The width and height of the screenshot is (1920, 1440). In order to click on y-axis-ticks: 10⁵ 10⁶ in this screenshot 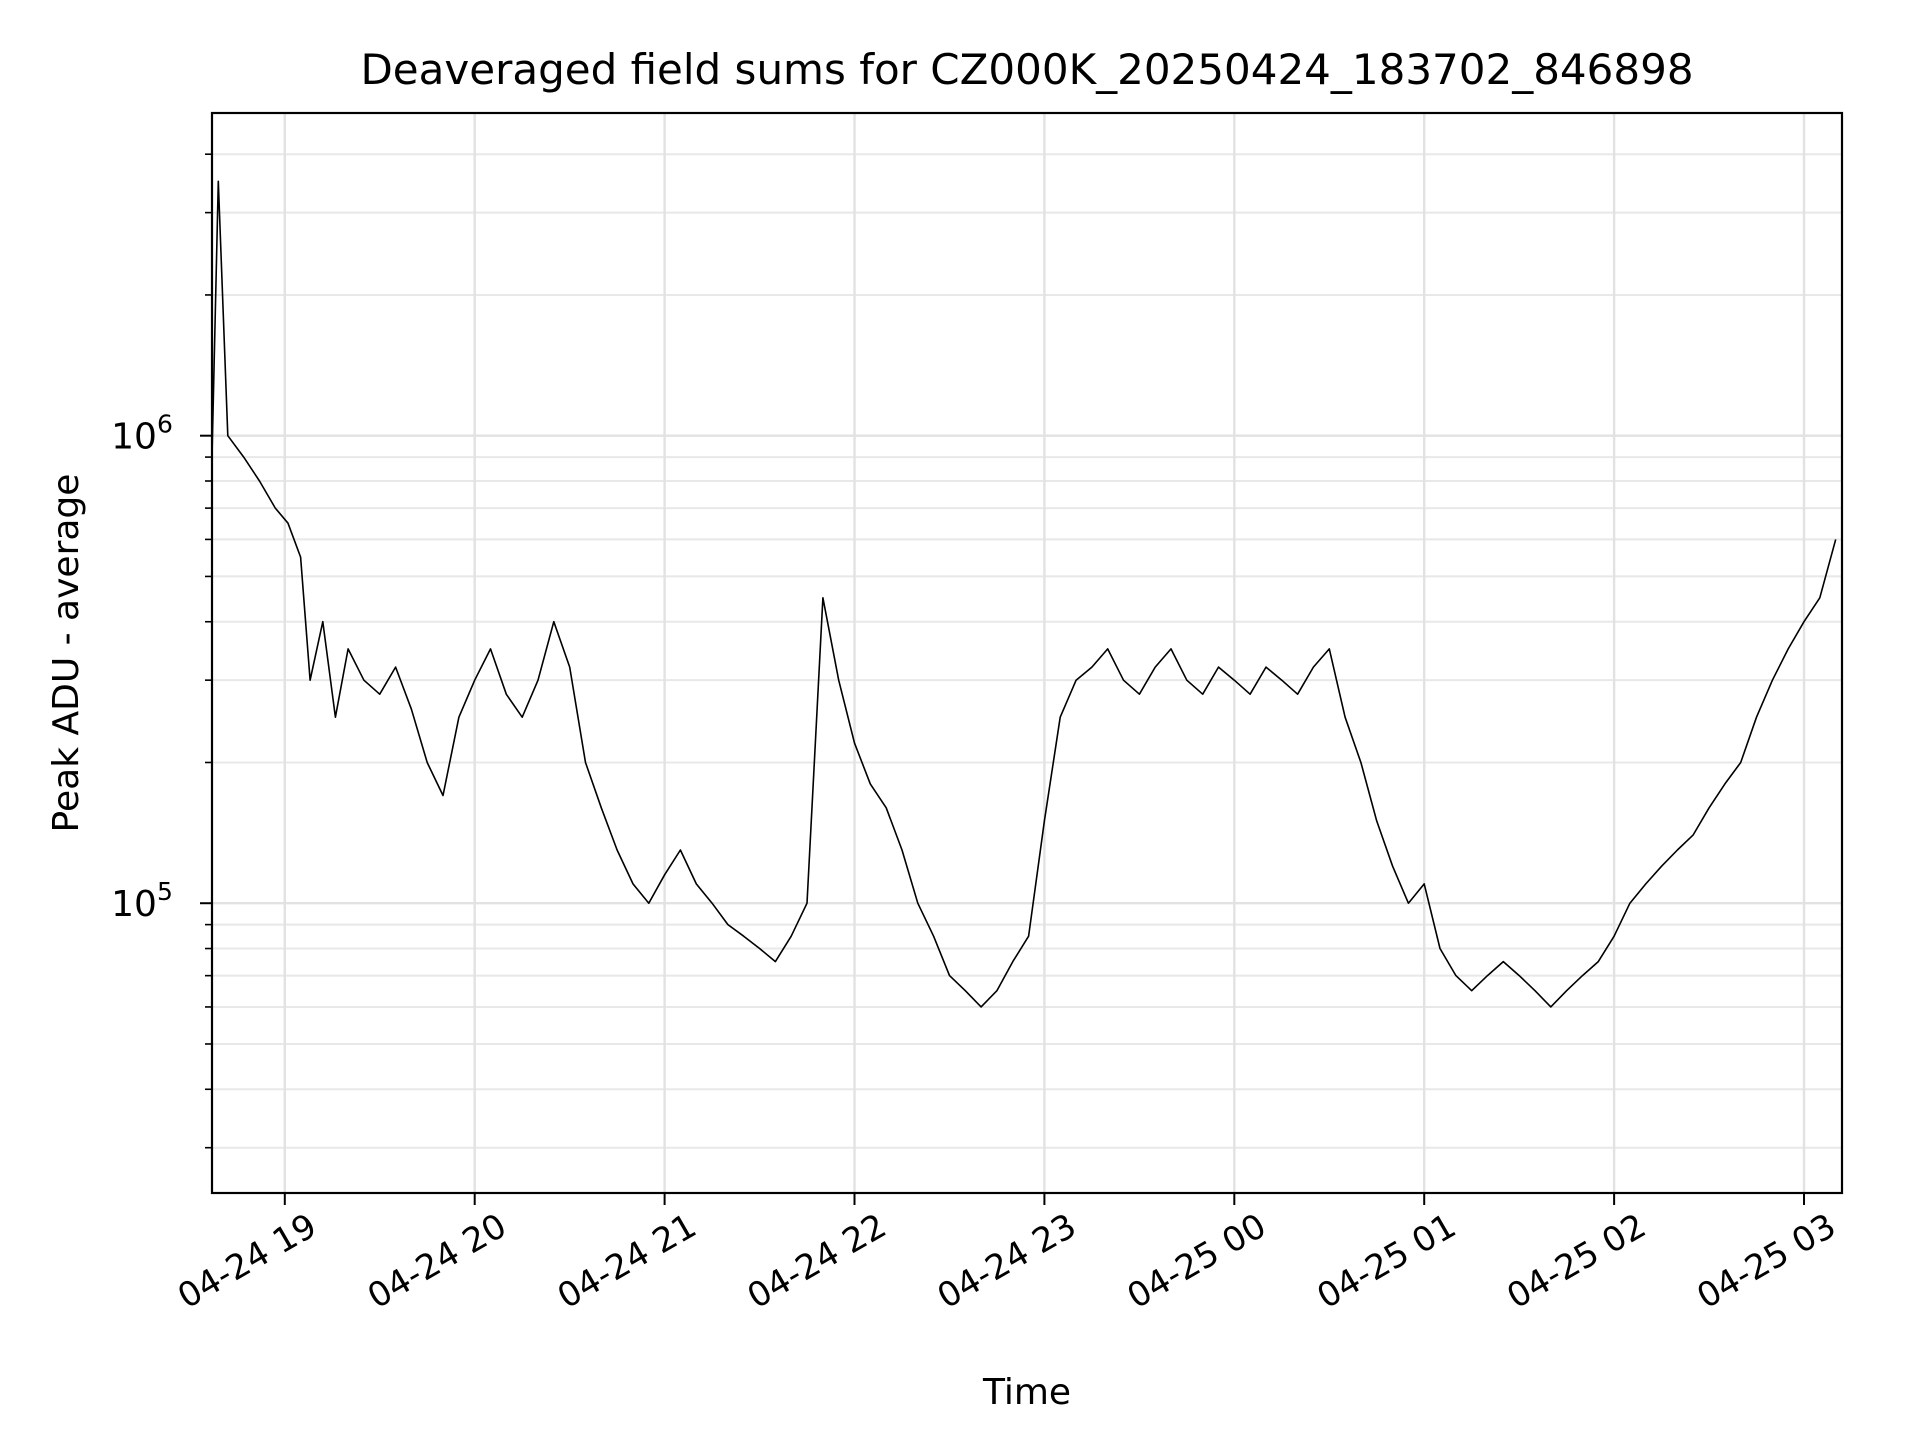, I will do `click(161, 651)`.